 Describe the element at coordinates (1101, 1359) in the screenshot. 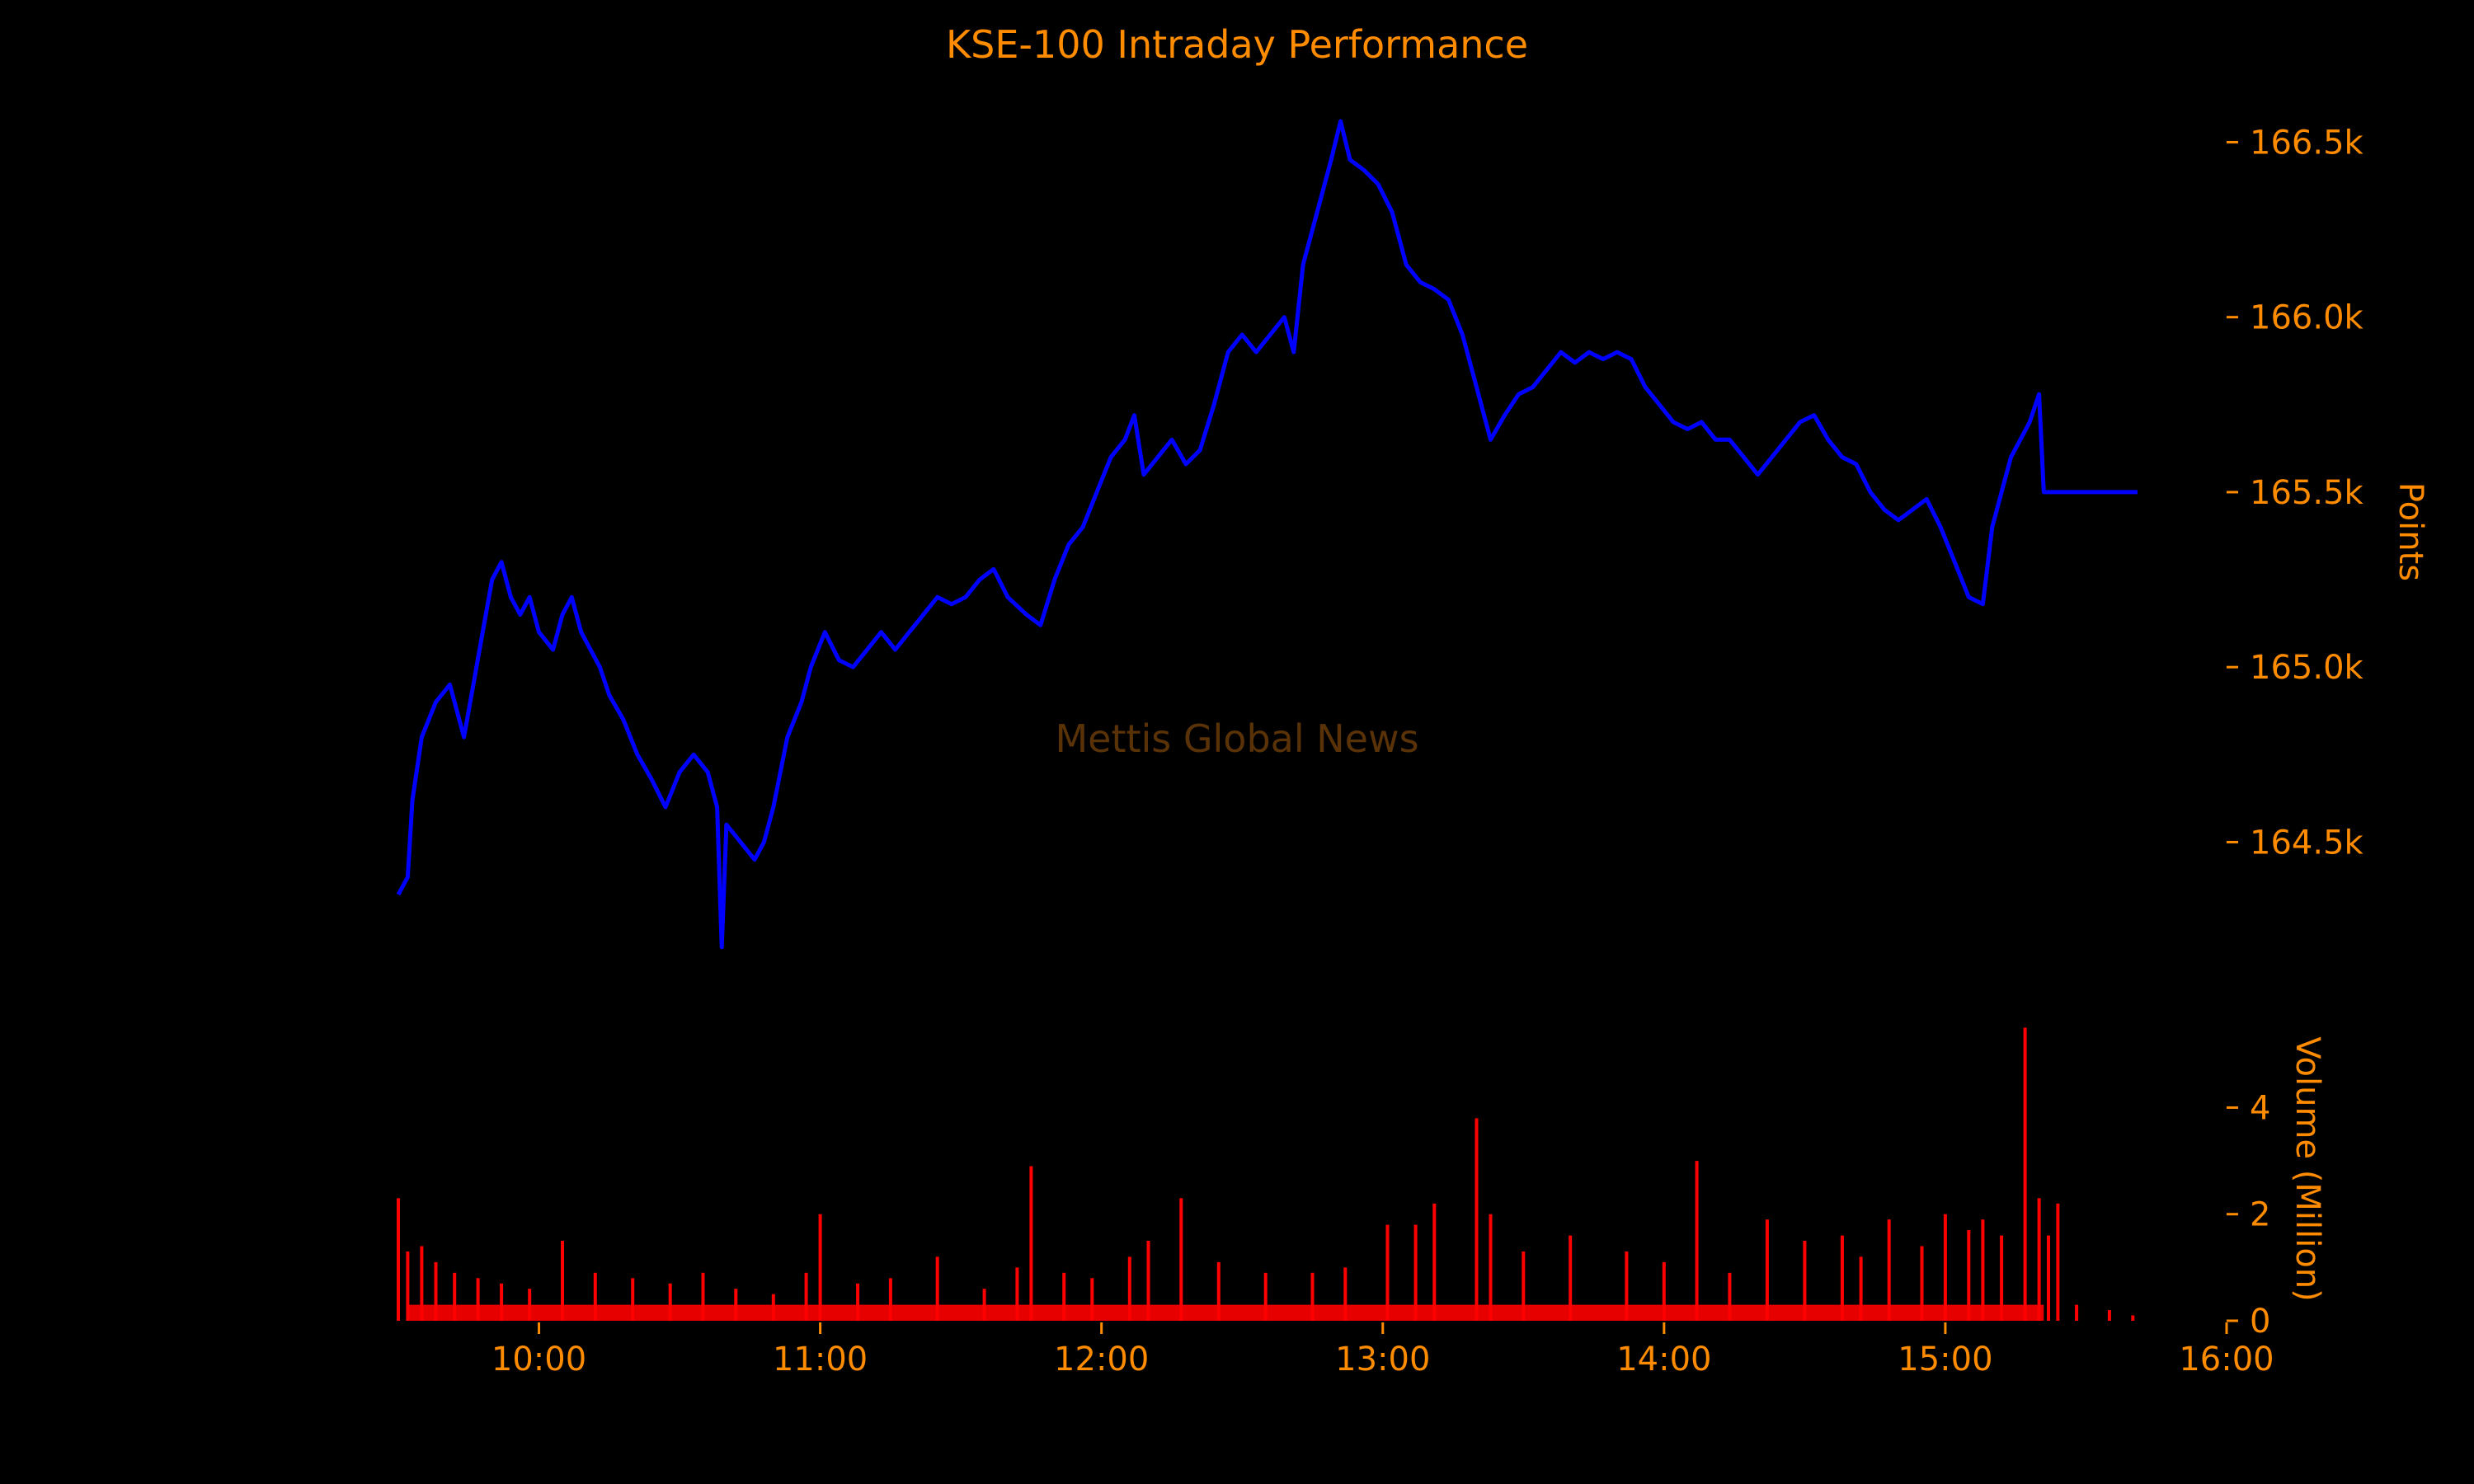

I see `x-tick-label: 12:00` at that location.